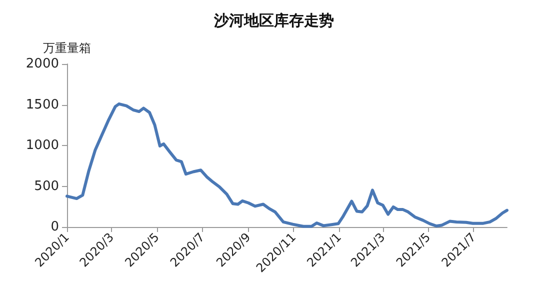 Image resolution: width=548 pixels, height=302 pixels. What do you see at coordinates (42, 64) in the screenshot?
I see `y-tick-label: 2000` at bounding box center [42, 64].